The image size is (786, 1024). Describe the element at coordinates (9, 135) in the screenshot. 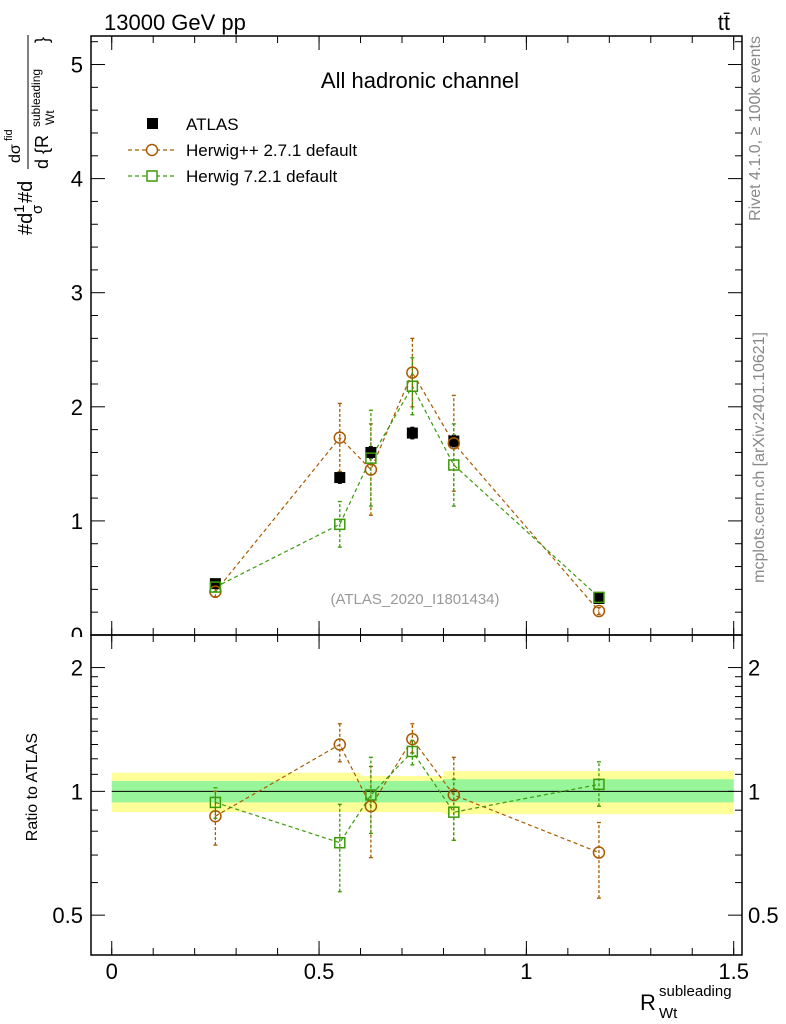

I see `ylabel-frac2-num-sup: fid` at that location.